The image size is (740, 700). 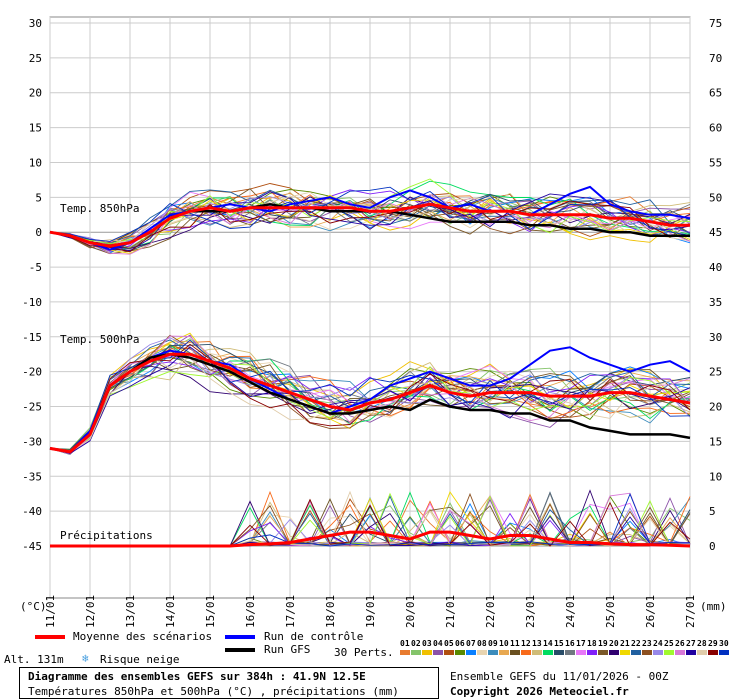 I want to click on legend-perts: 30 Perts., so click(x=364, y=652).